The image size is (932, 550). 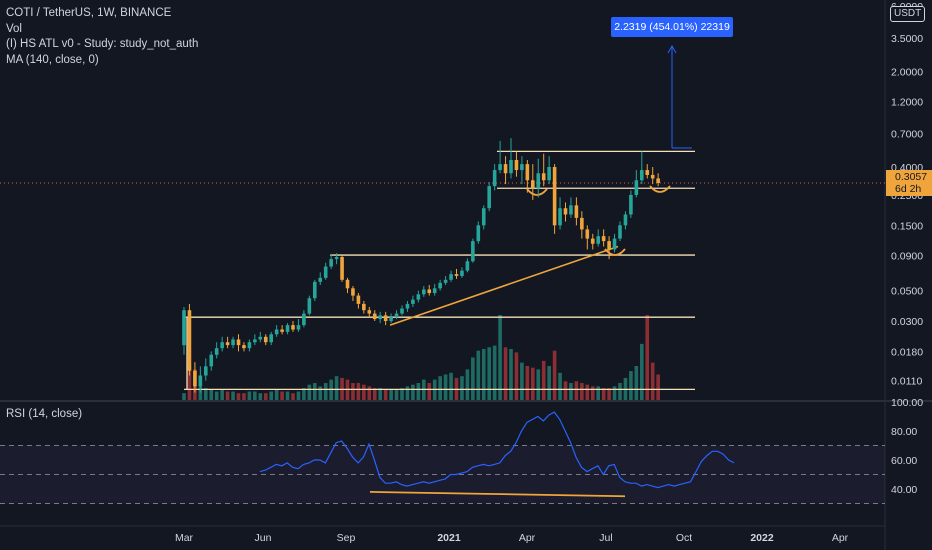 What do you see at coordinates (908, 14) in the screenshot?
I see `currency-selector: USDT` at bounding box center [908, 14].